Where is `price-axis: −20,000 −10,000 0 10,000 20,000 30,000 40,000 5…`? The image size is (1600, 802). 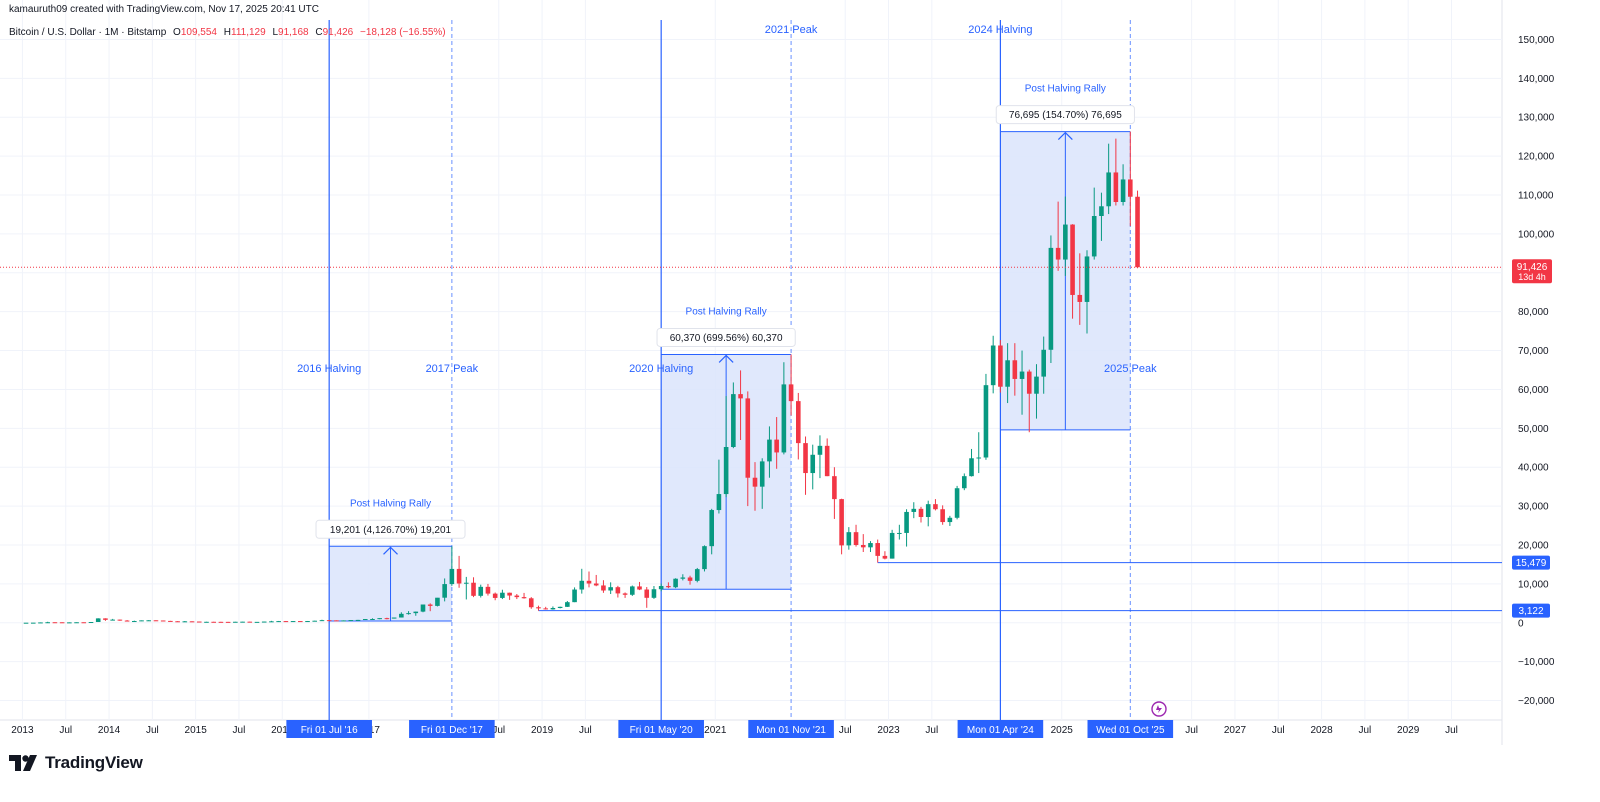 price-axis: −20,000 −10,000 0 10,000 20,000 30,000 40,000 5… is located at coordinates (1533, 371).